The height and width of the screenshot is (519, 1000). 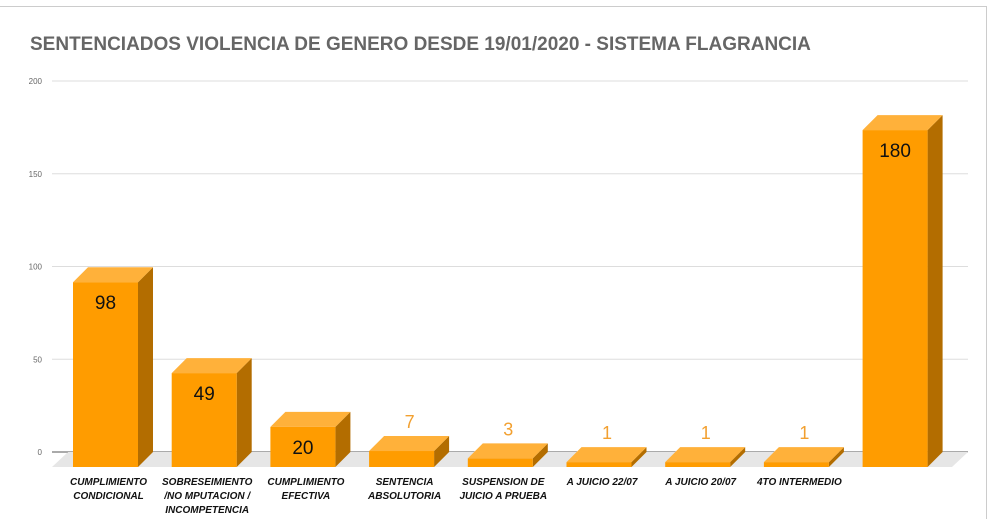 What do you see at coordinates (503, 496) in the screenshot?
I see `x-tick-label: JUICIO A PRUEBA` at bounding box center [503, 496].